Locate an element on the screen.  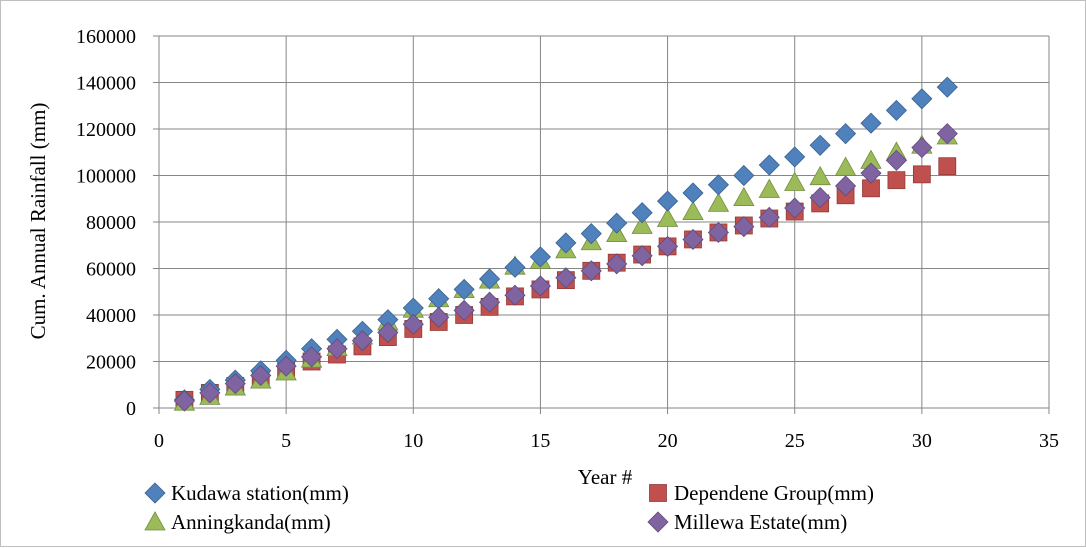
legend-label: Millewa Estate(mm) is located at coordinates (760, 522).